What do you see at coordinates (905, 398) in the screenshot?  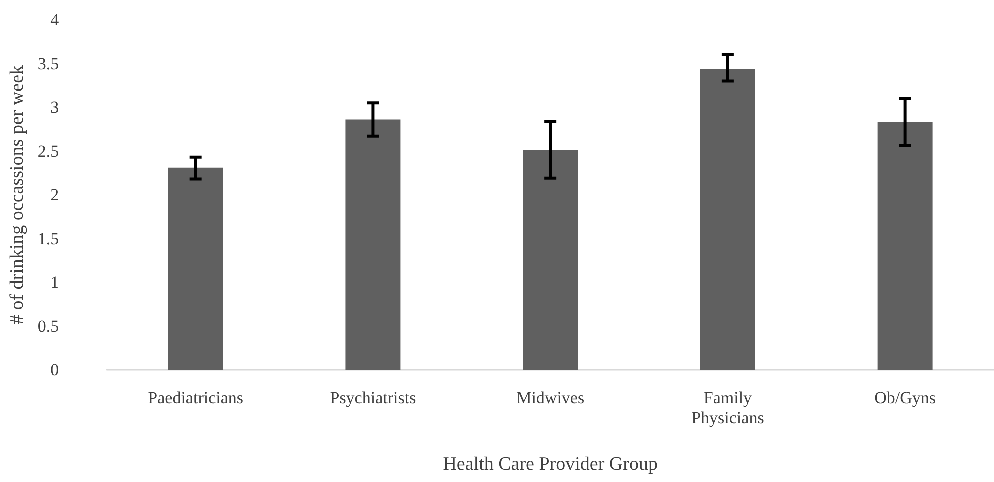 I see `x-tick-label: Ob/Gyns` at bounding box center [905, 398].